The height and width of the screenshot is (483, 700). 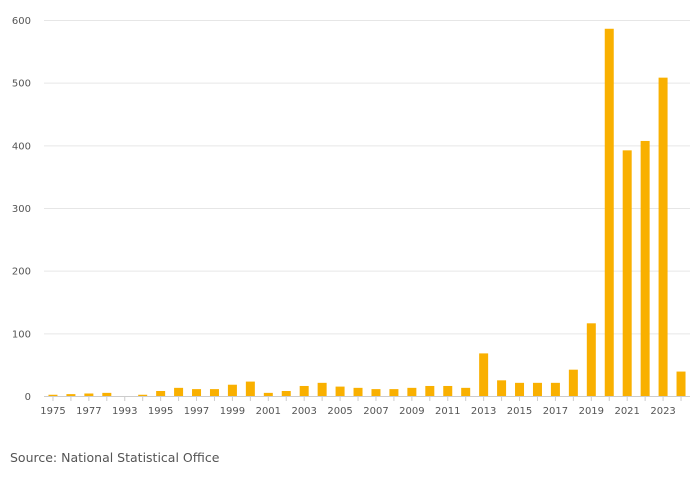 I want to click on bar-2009, so click(x=412, y=391).